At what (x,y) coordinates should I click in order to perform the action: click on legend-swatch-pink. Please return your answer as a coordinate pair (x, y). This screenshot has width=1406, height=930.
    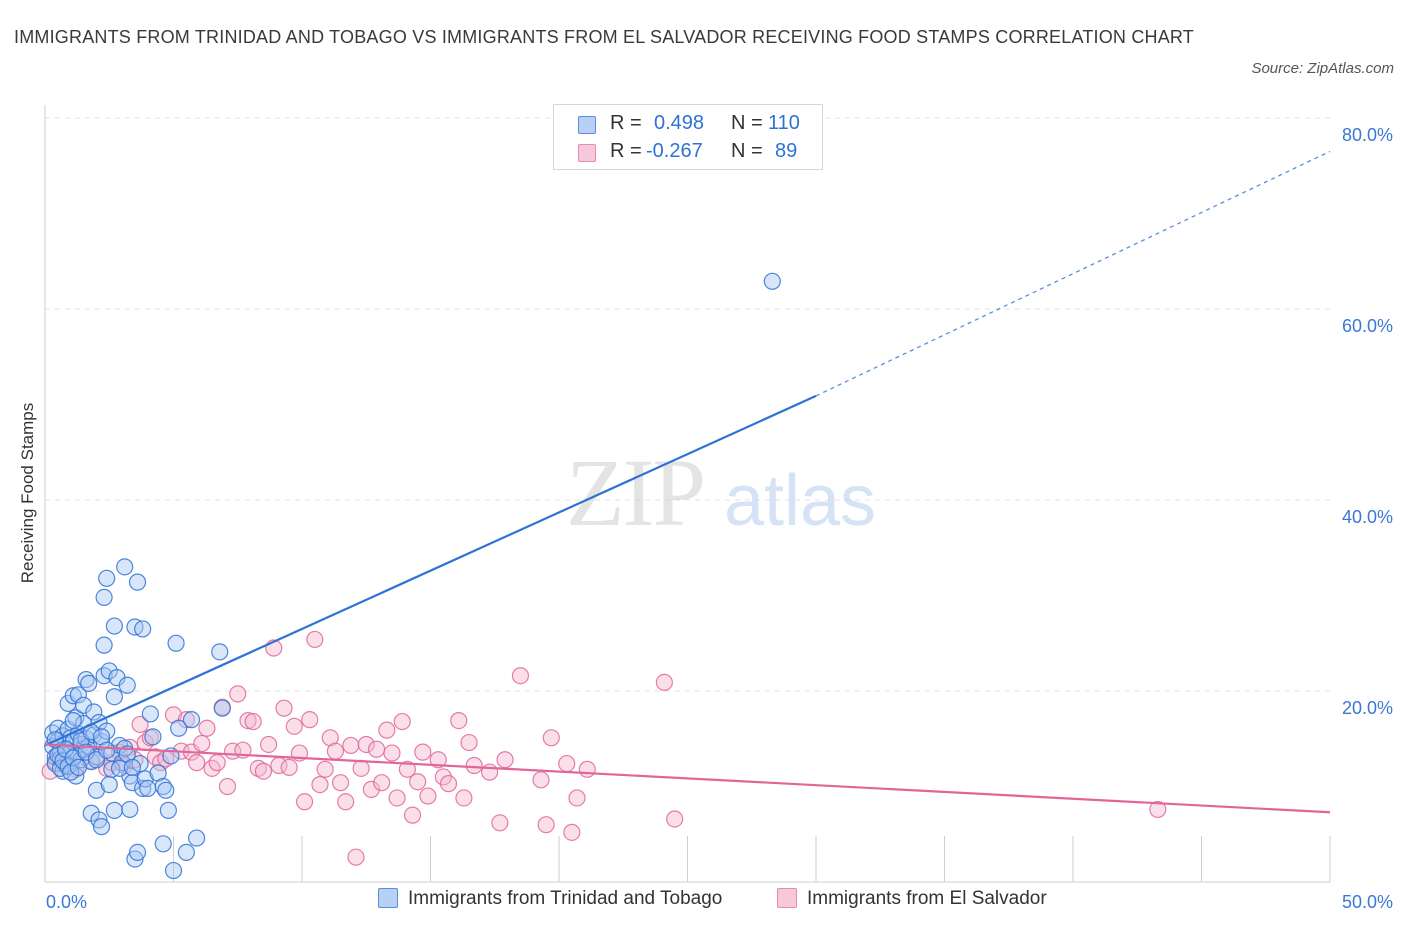
    Looking at the image, I should click on (587, 153).